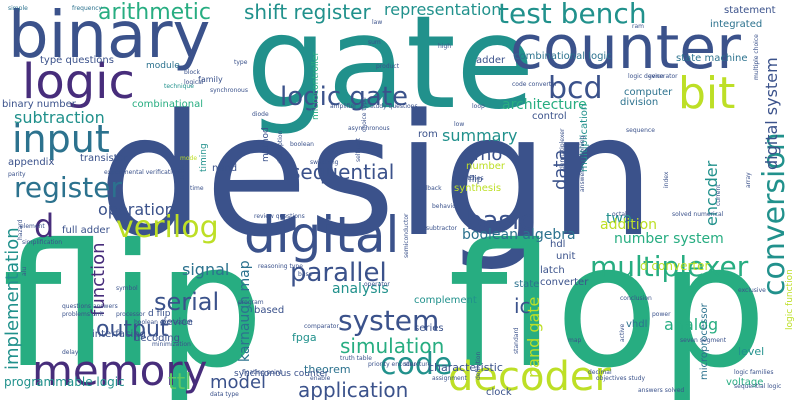  Describe the element at coordinates (718, 195) in the screenshot. I see `word: current` at that location.